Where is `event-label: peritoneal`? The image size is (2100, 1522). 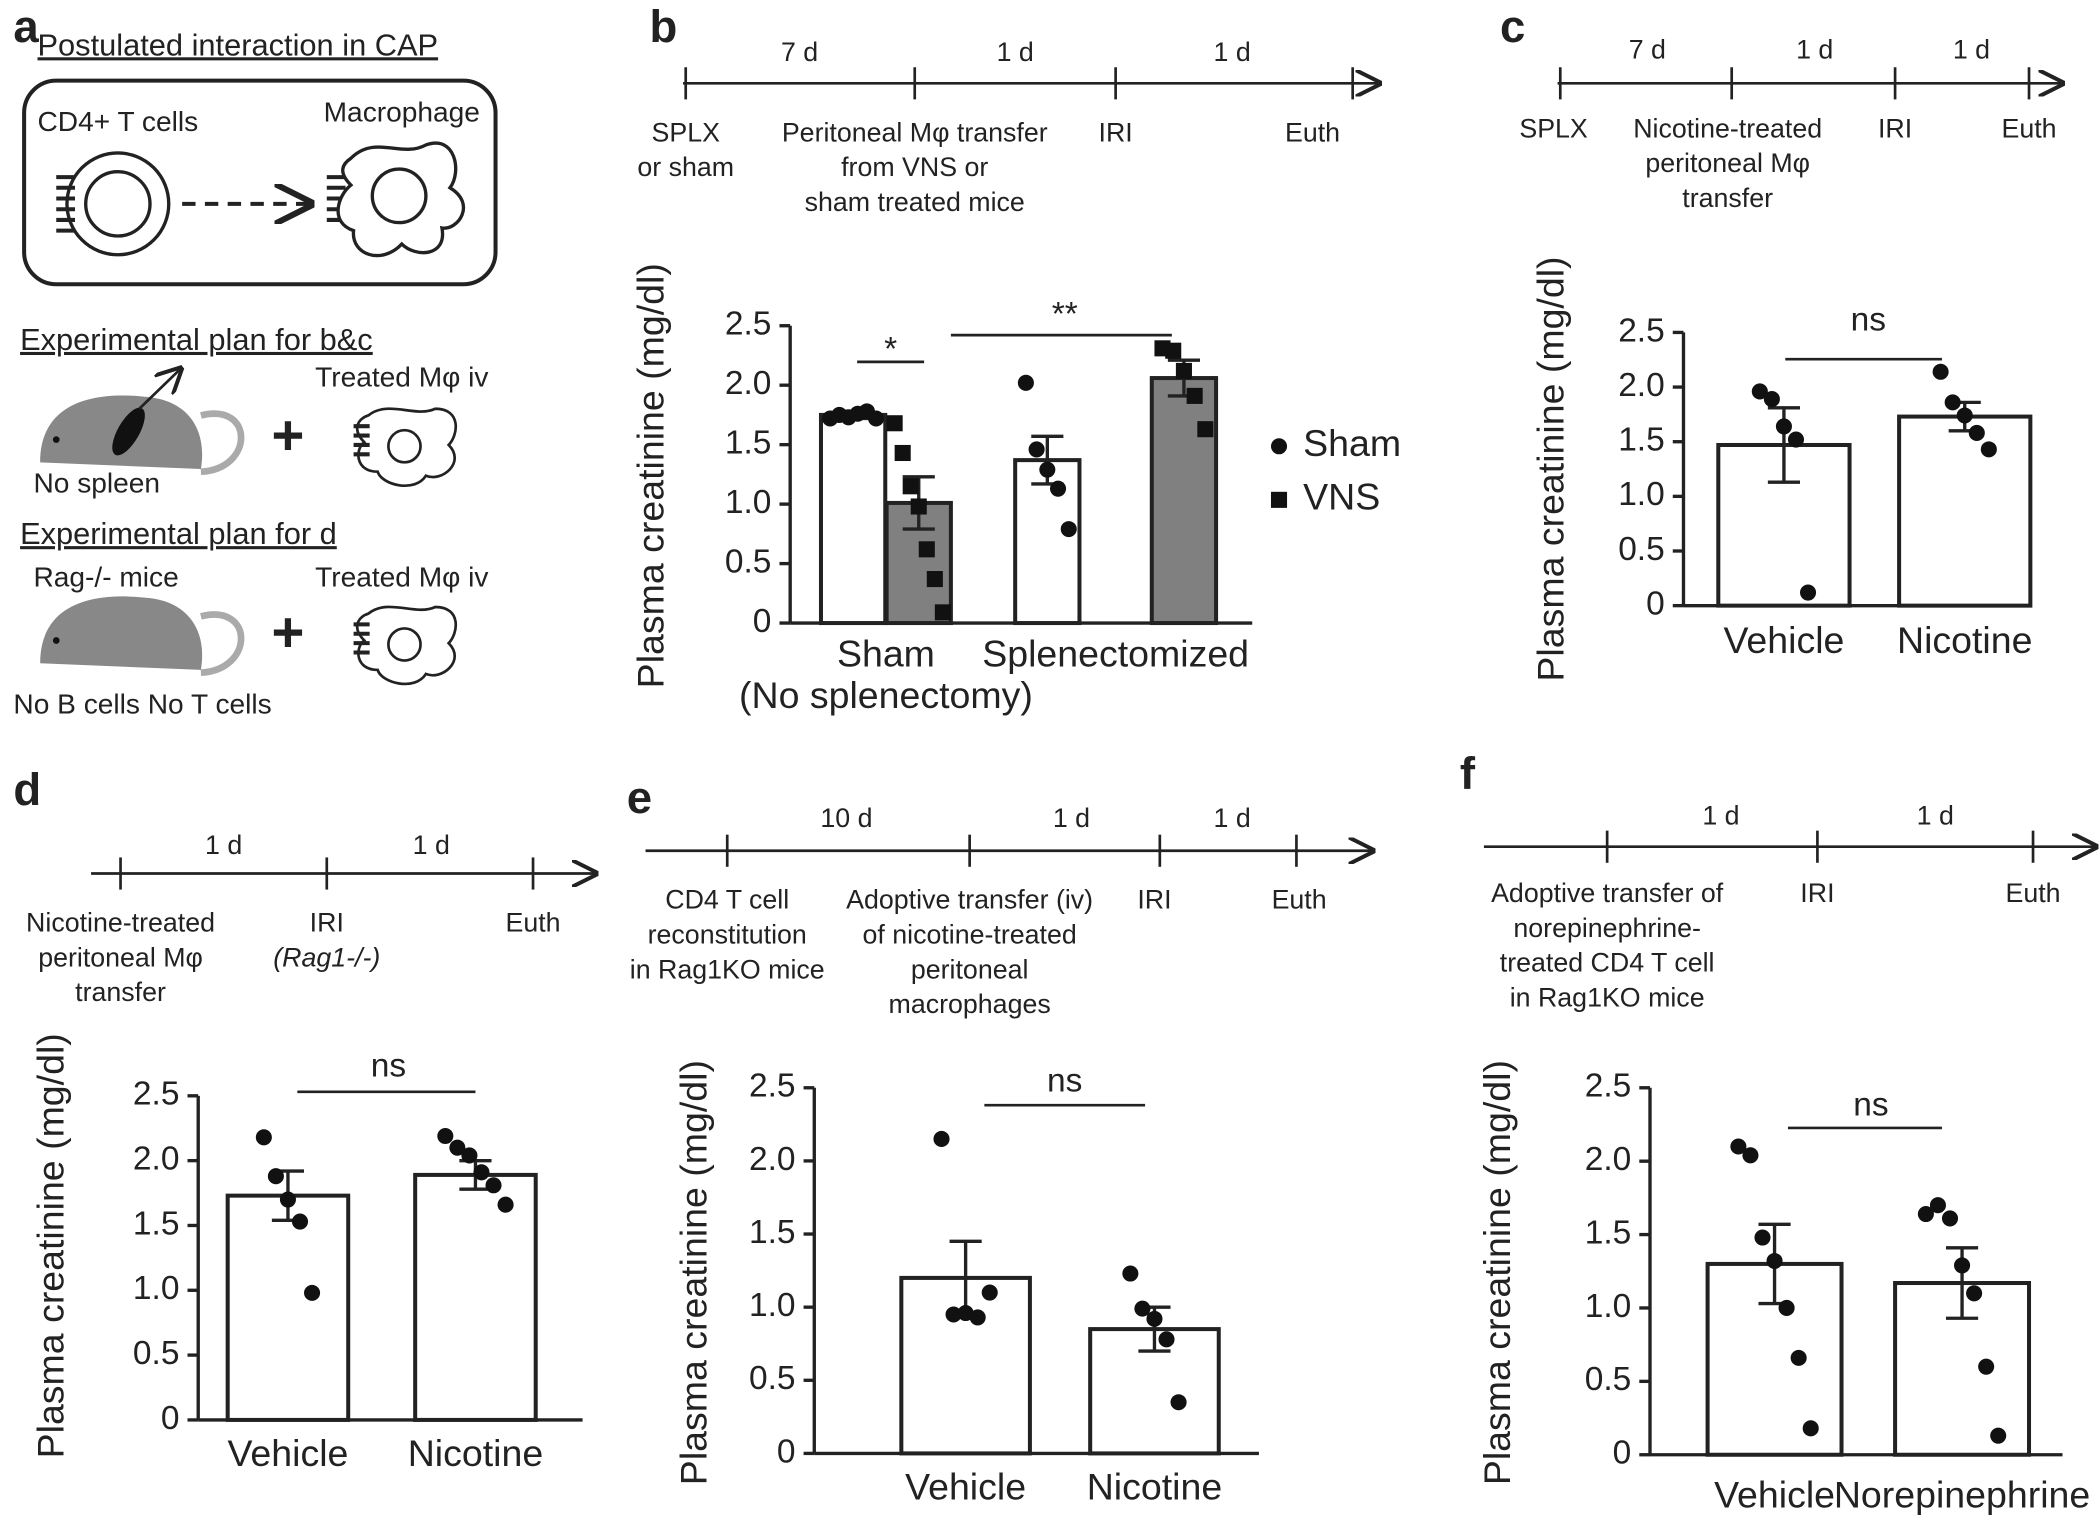 event-label: peritoneal is located at coordinates (970, 969).